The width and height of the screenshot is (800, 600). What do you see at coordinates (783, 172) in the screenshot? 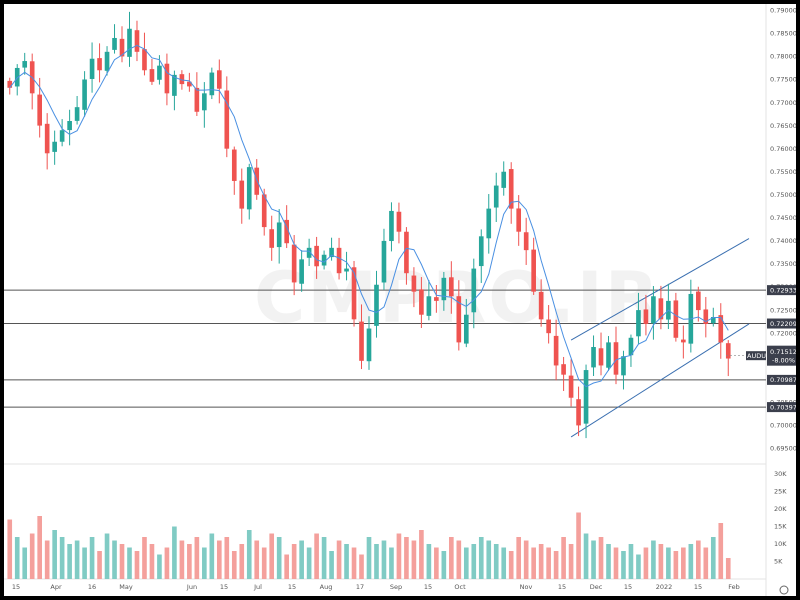
I see `price-tick-label: 0.75500` at bounding box center [783, 172].